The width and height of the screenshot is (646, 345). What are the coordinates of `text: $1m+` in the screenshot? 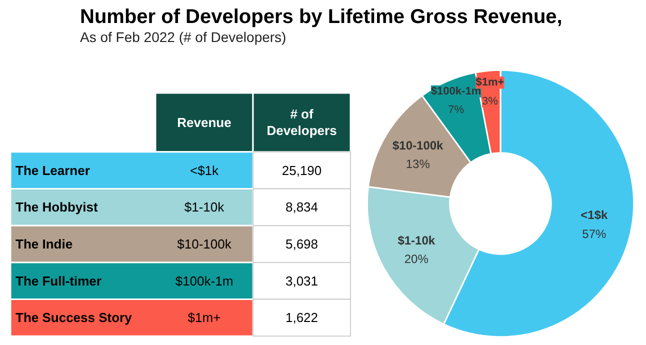 It's located at (204, 318).